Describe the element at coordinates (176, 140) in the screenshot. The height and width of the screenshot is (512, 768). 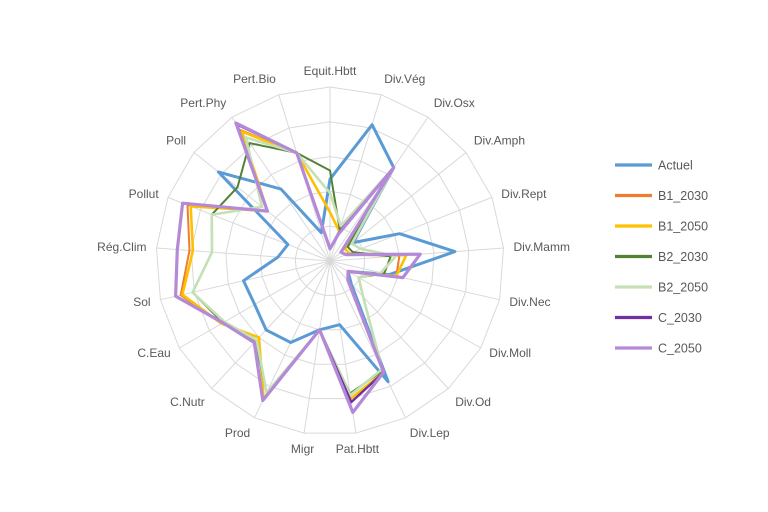
I see `category-label: Poll` at that location.